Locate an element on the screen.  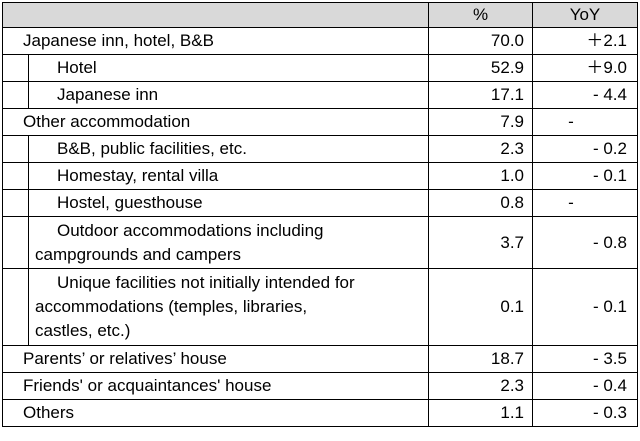
row-label: Friends' or acquaintances' house is located at coordinates (215, 386).